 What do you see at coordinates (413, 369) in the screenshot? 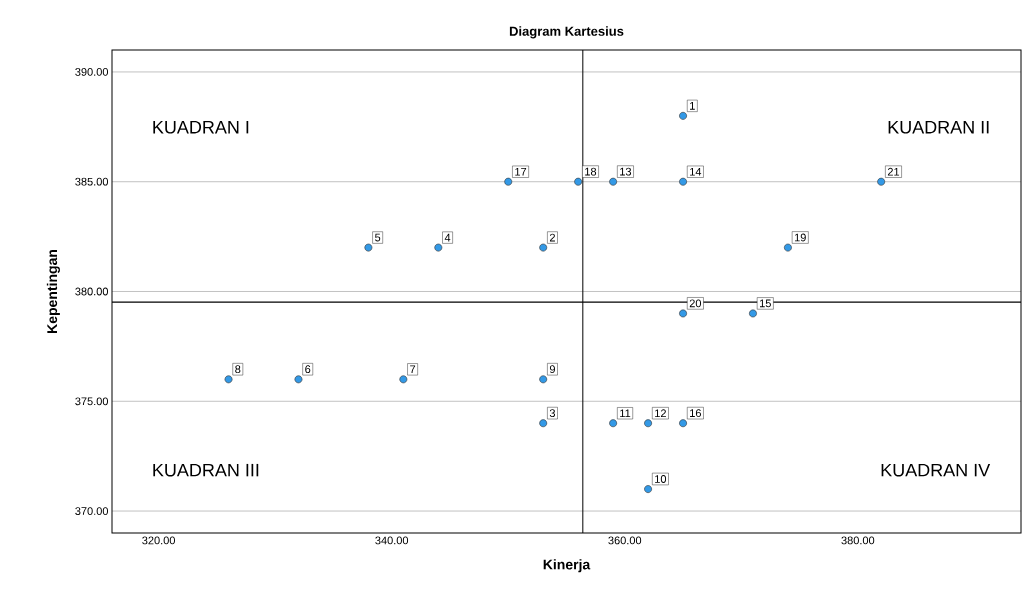
I see `annotation: 7` at bounding box center [413, 369].